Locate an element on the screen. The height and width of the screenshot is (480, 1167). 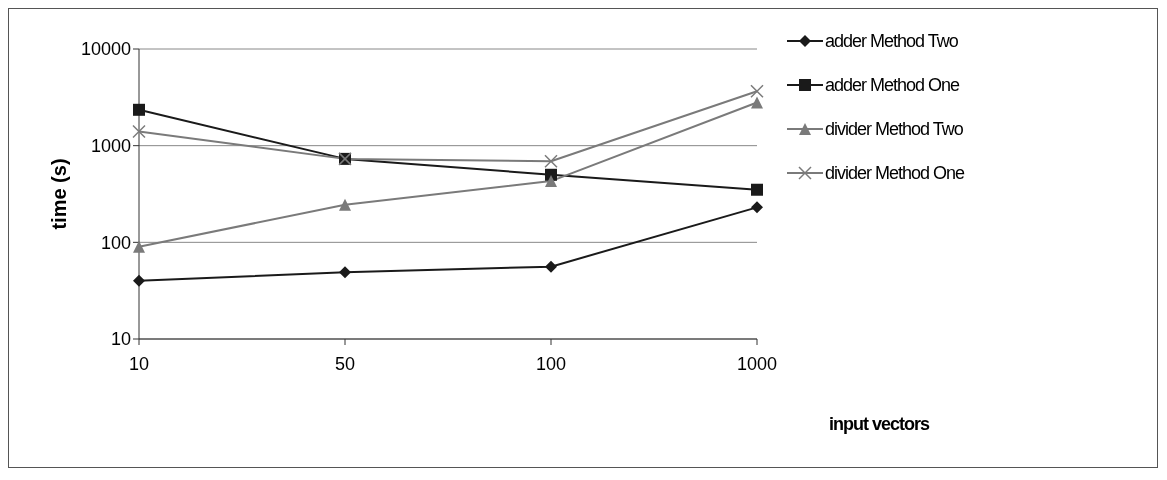
y-tick-label: 1000 is located at coordinates (110, 146).